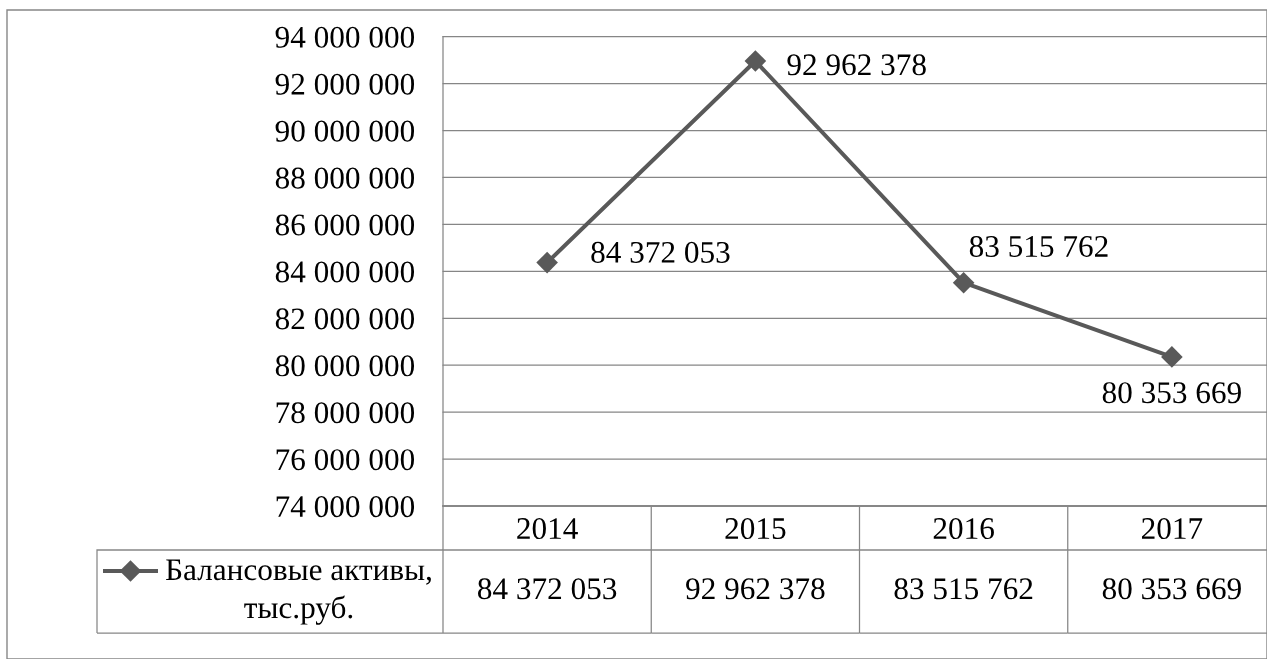 Image resolution: width=1267 pixels, height=659 pixels. I want to click on legend-label: Балансовые активы, тыс.руб., so click(298, 592).